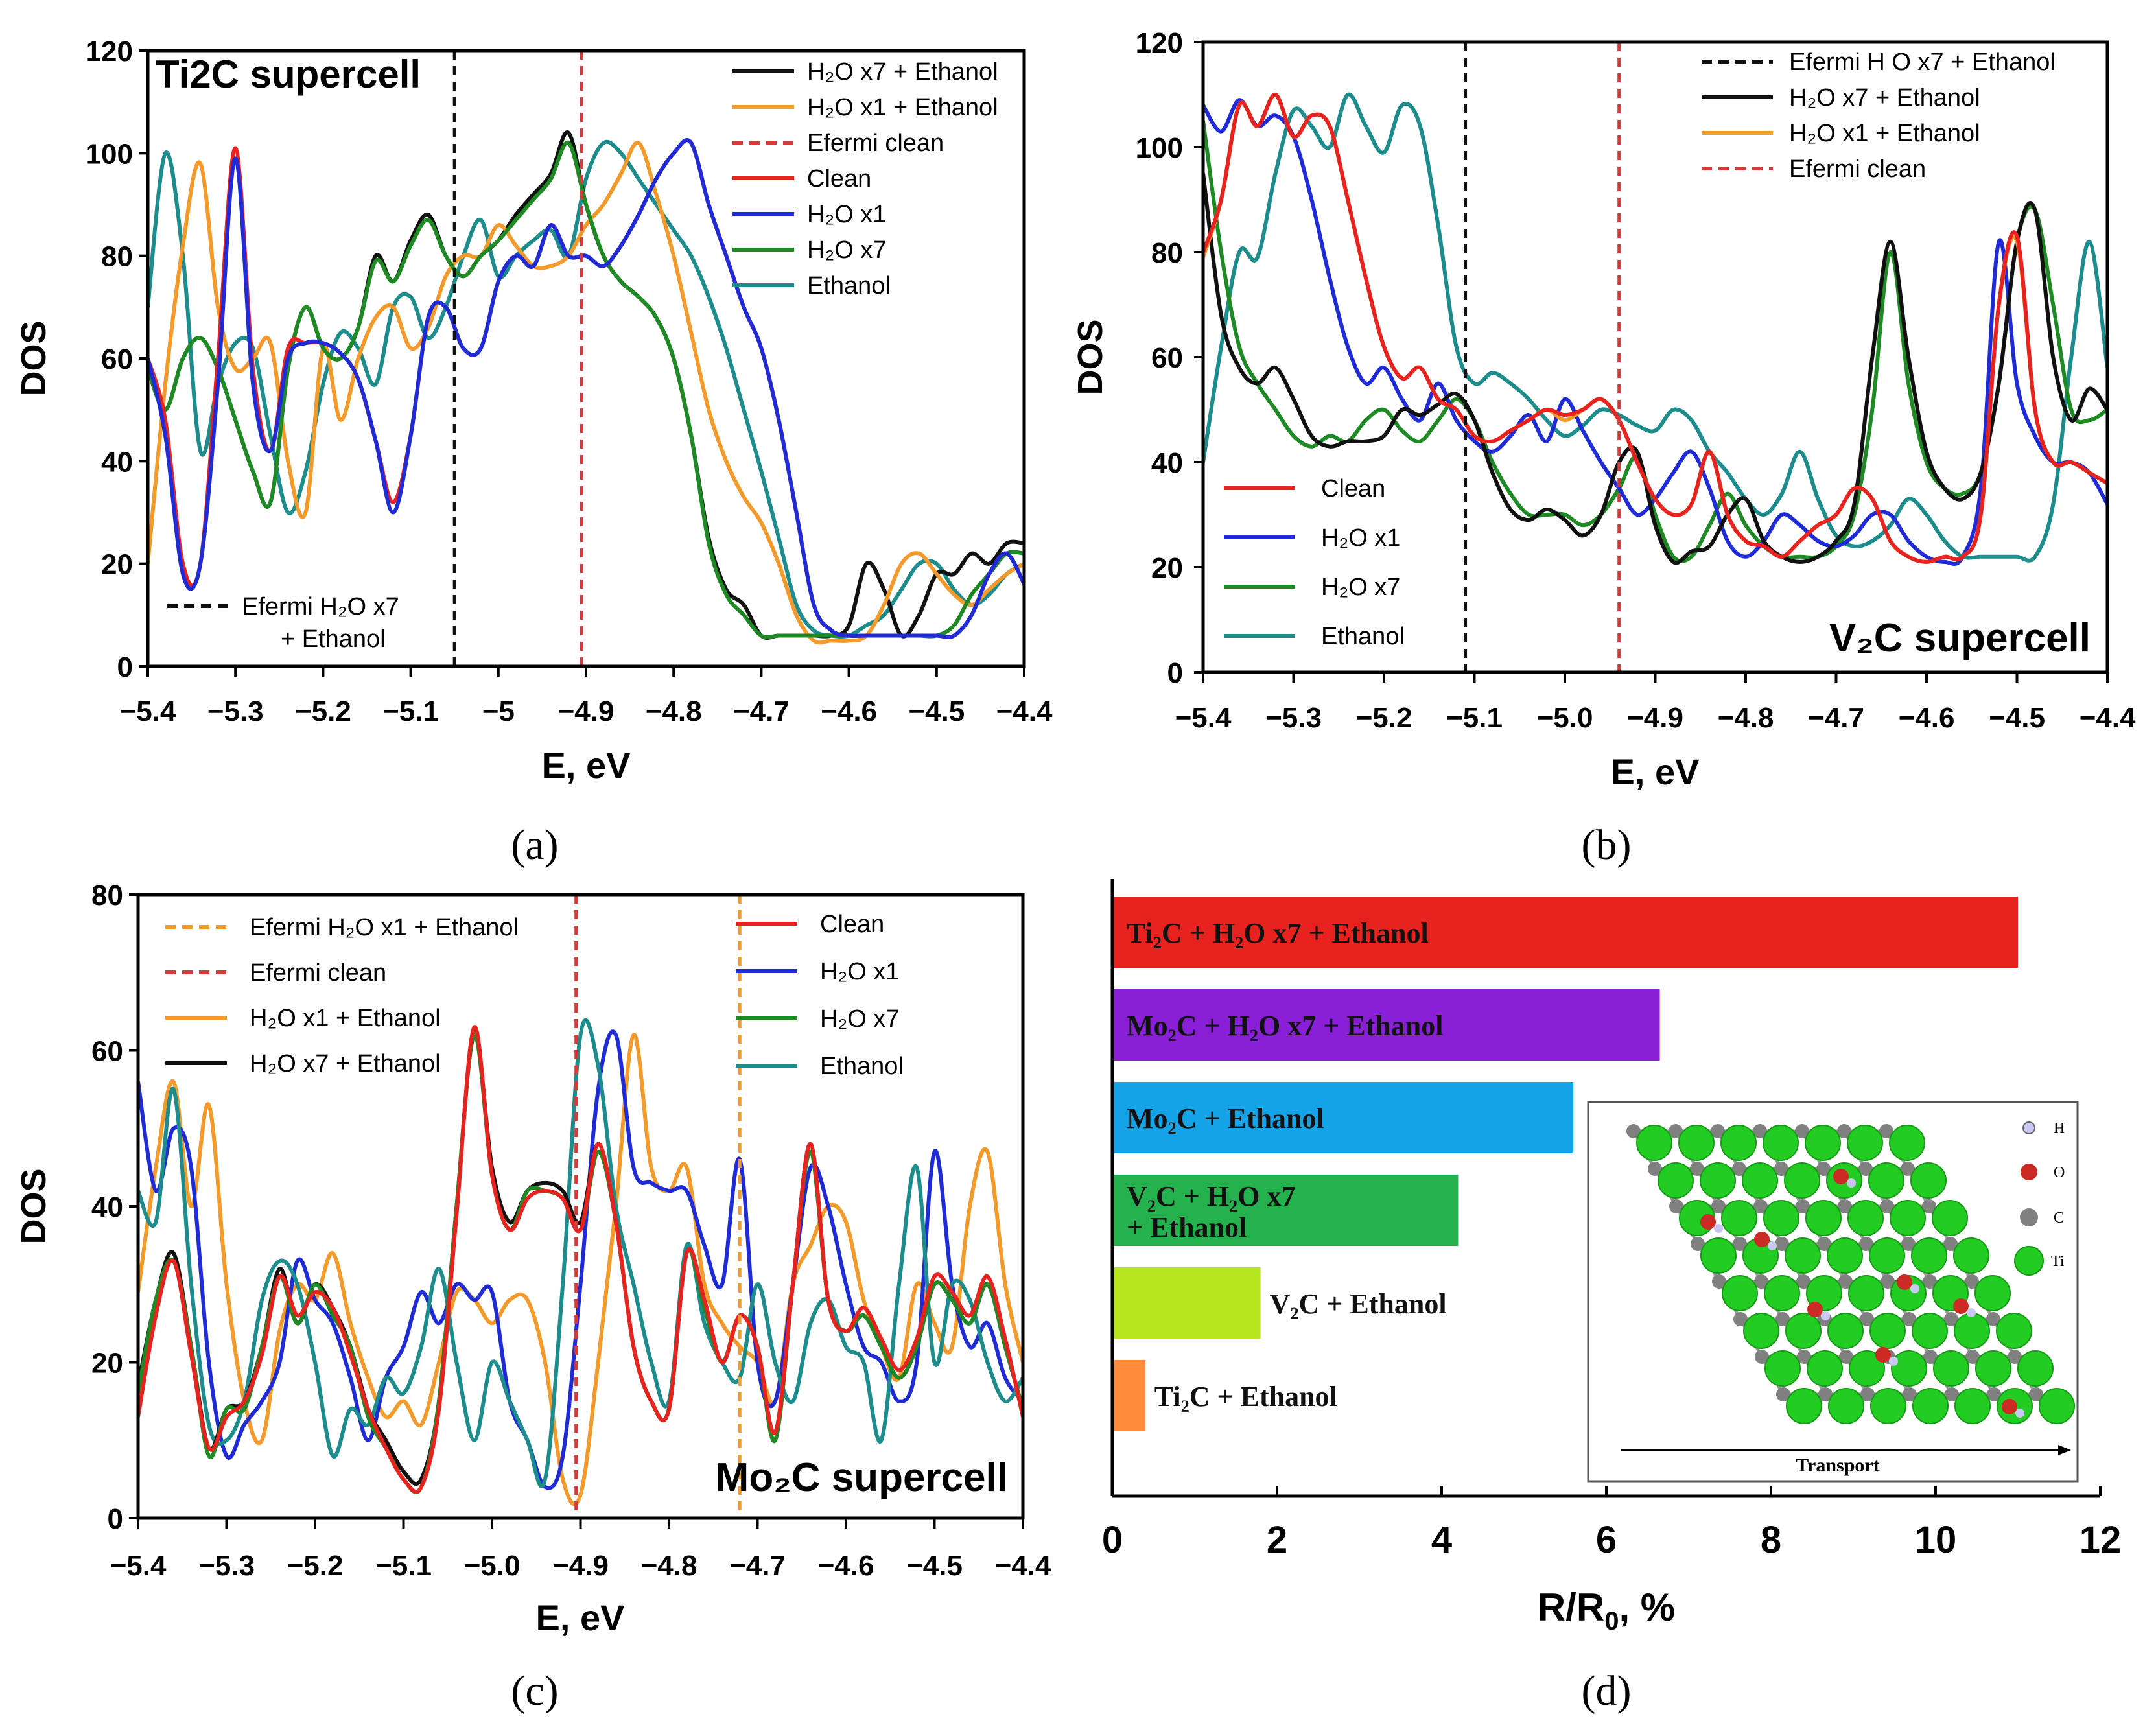 The image size is (2156, 1723). Describe the element at coordinates (586, 765) in the screenshot. I see `chart-a-xlabel: E, eV` at that location.